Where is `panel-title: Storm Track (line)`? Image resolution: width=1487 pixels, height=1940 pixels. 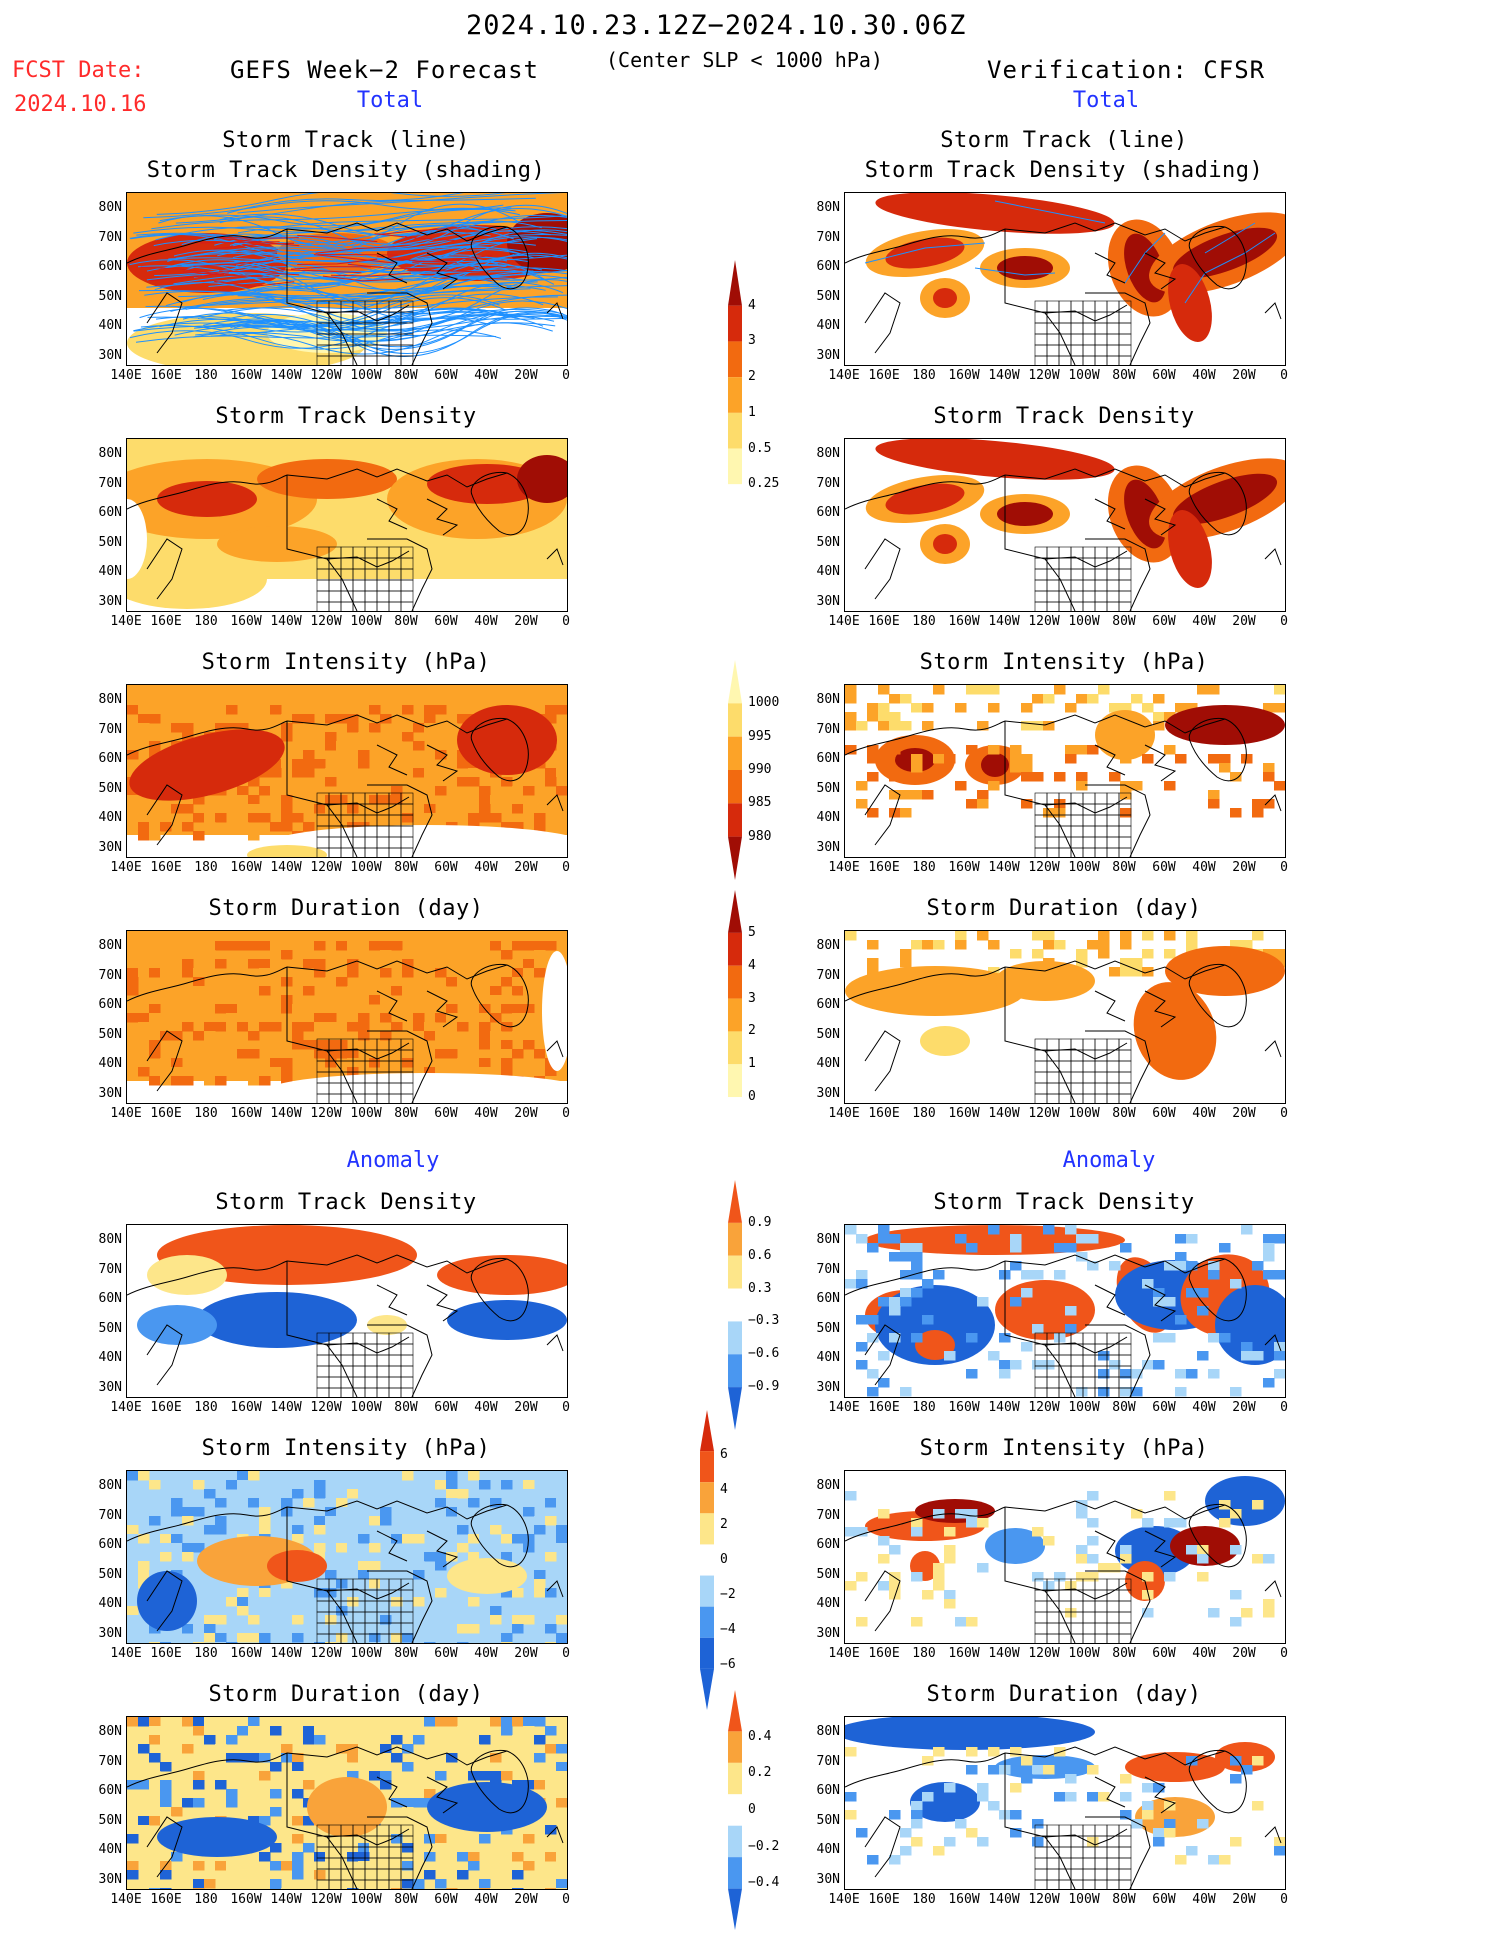
panel-title: Storm Track (line) is located at coordinates (346, 140).